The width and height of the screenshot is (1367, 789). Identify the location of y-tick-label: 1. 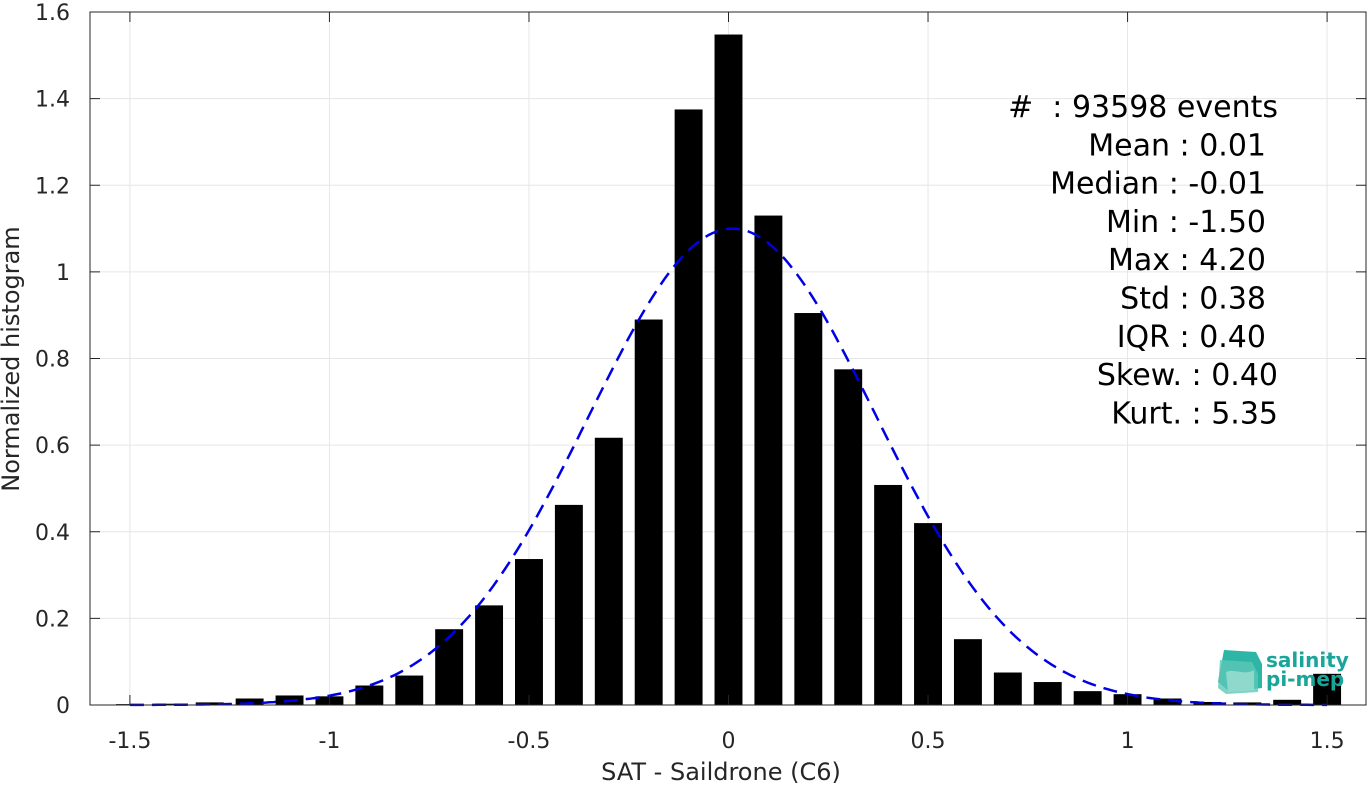
(63, 273).